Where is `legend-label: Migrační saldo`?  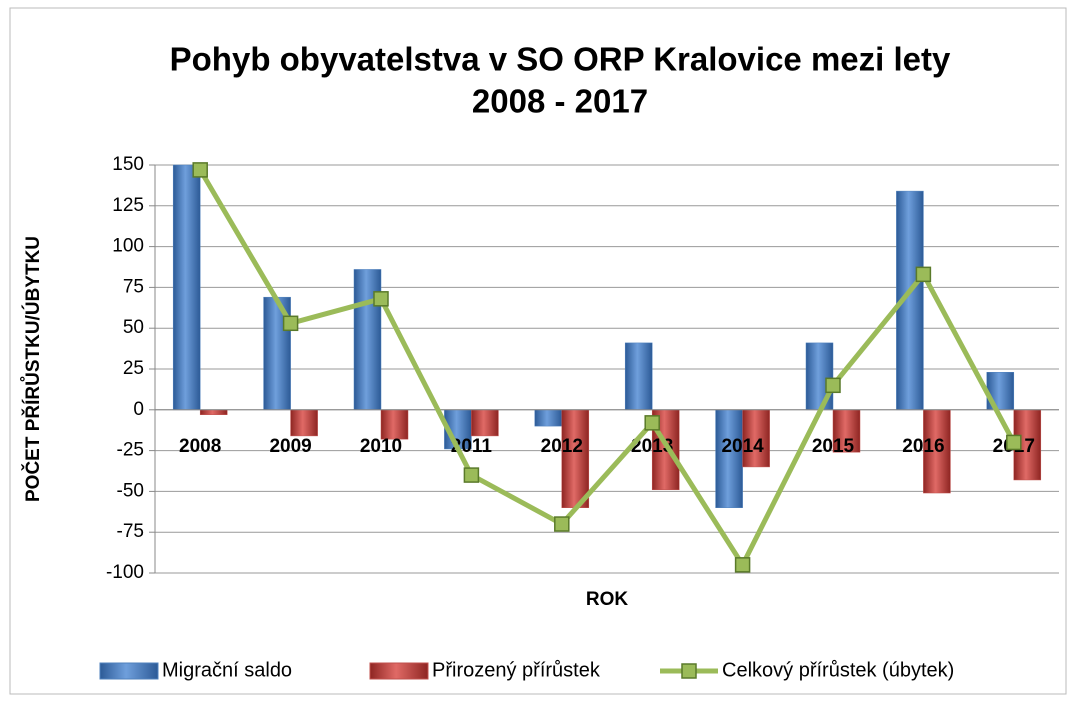 legend-label: Migrační saldo is located at coordinates (227, 670).